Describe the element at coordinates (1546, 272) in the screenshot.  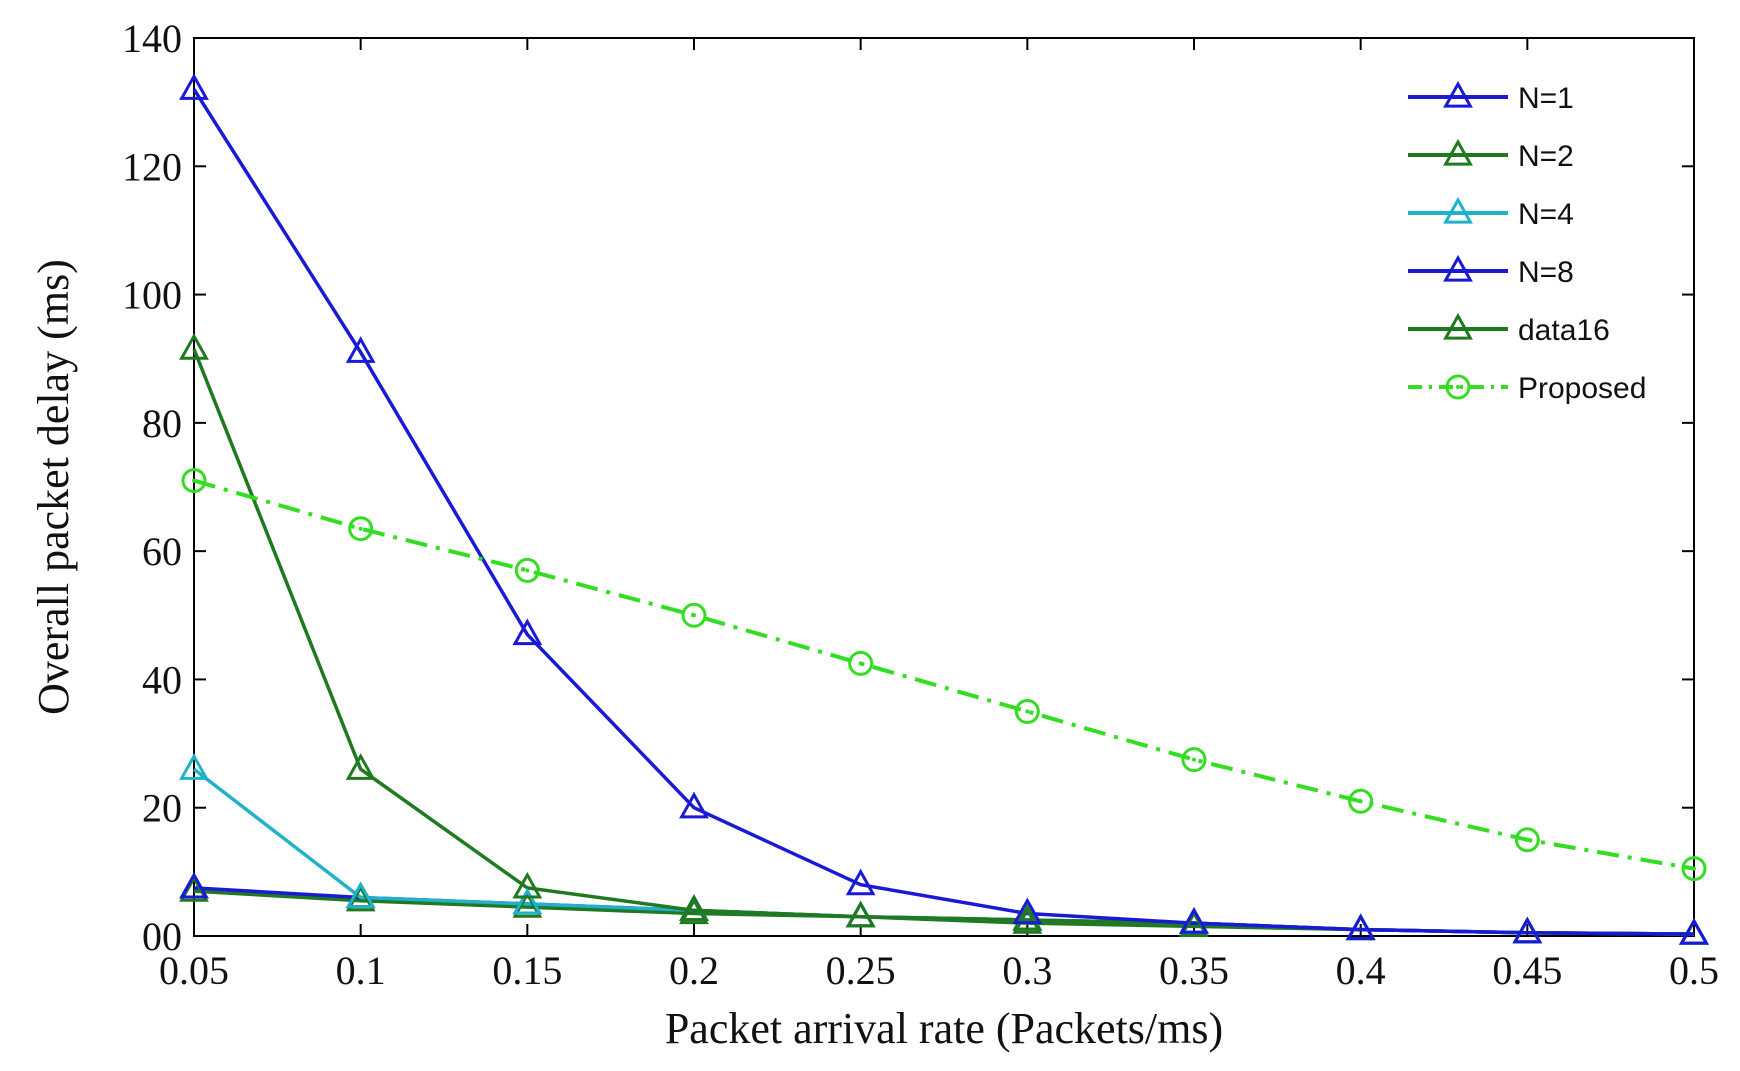
I see `legend-label-n-8: N=8` at that location.